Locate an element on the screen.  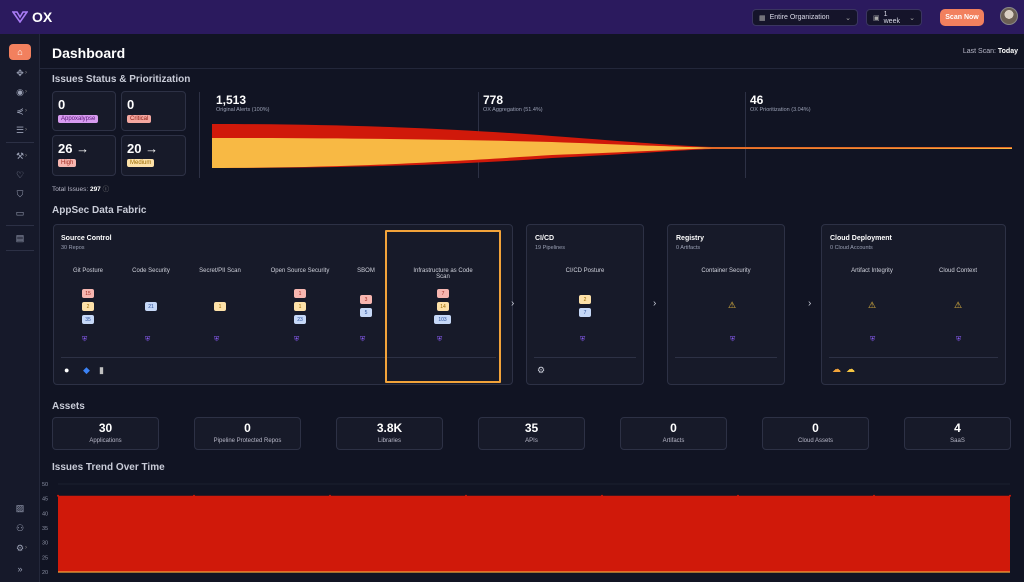
issue-chip-high: 1 is located at coordinates (300, 293).